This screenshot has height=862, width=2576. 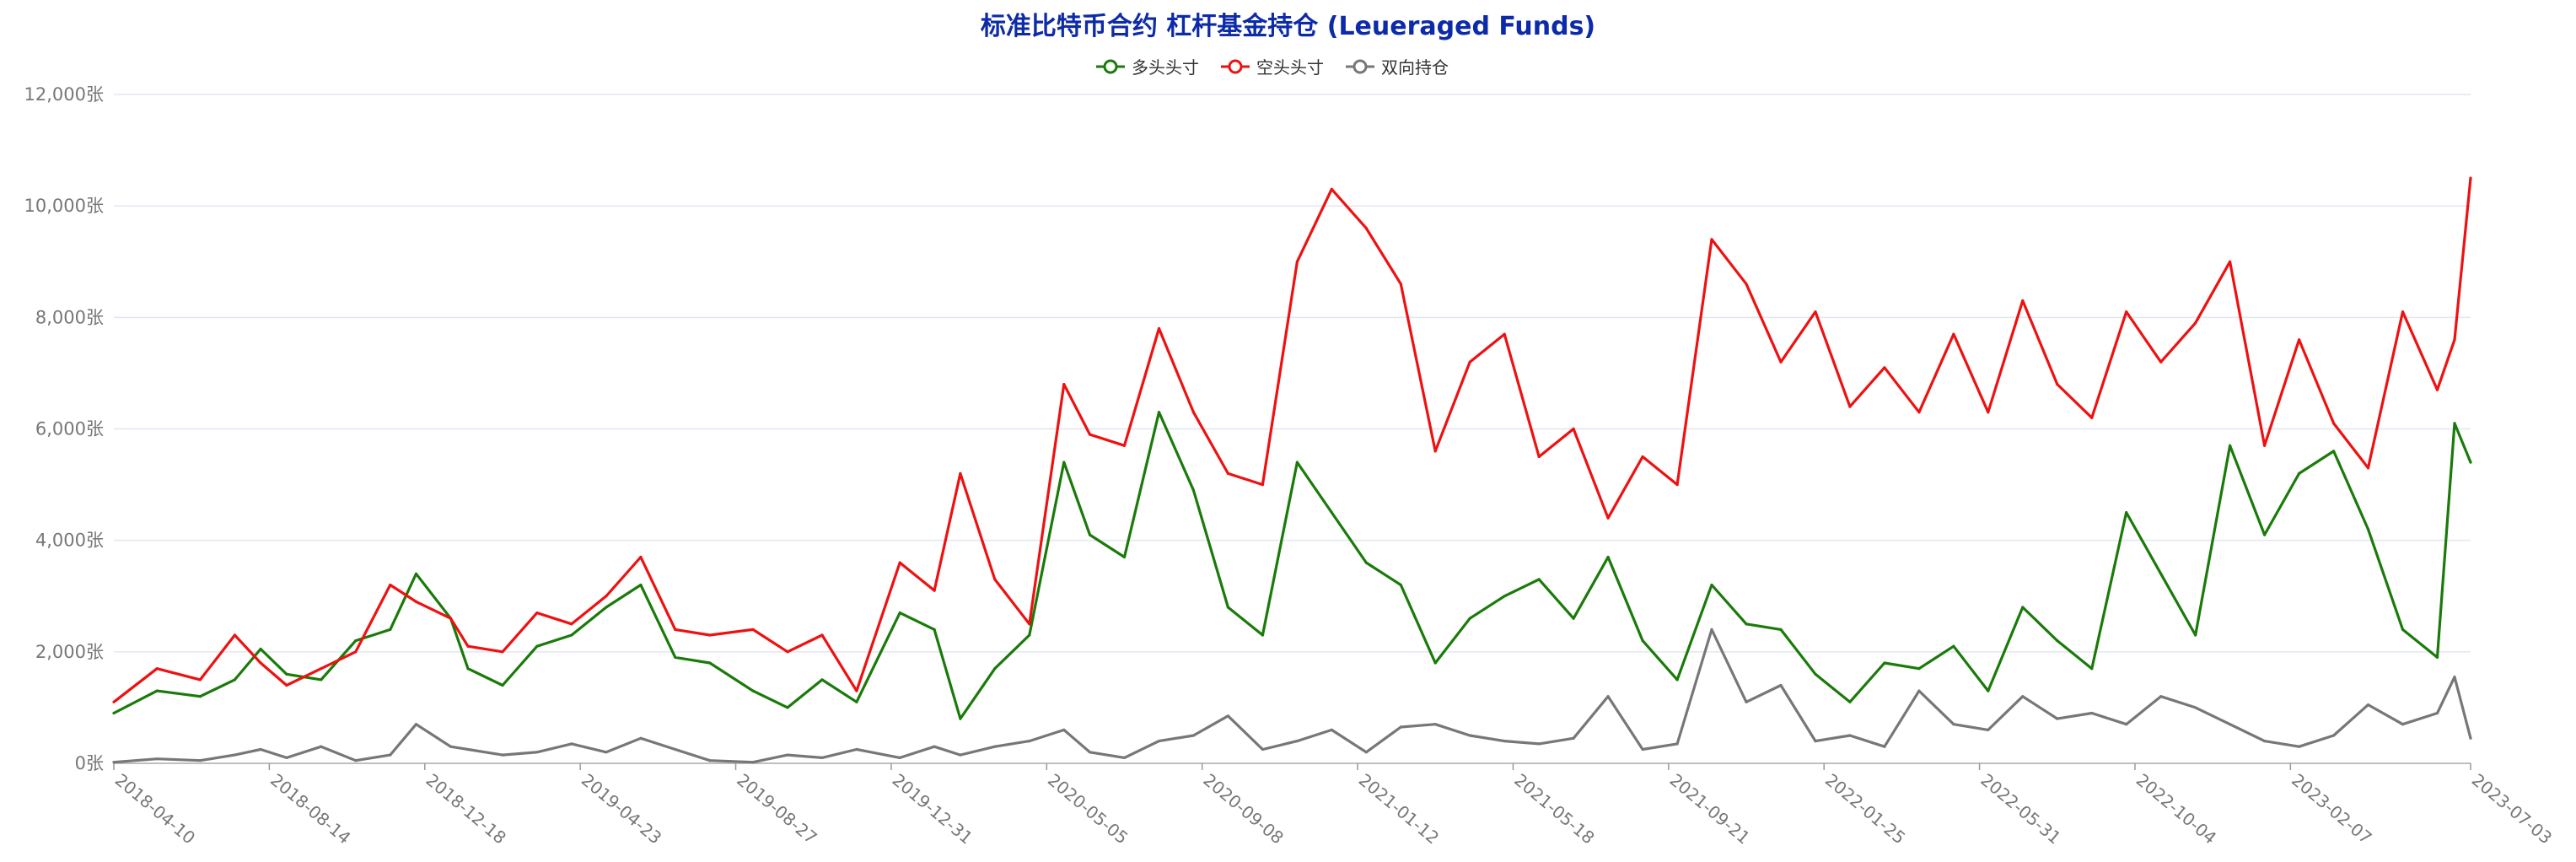 I want to click on x-tick-label: 2023-02-07, so click(x=2331, y=808).